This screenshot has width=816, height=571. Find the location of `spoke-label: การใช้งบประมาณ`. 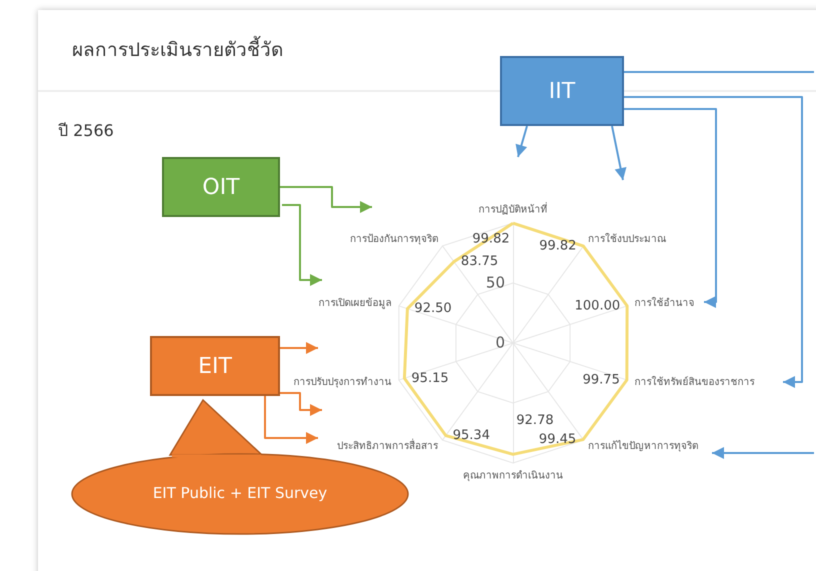

spoke-label: การใช้งบประมาณ is located at coordinates (627, 238).